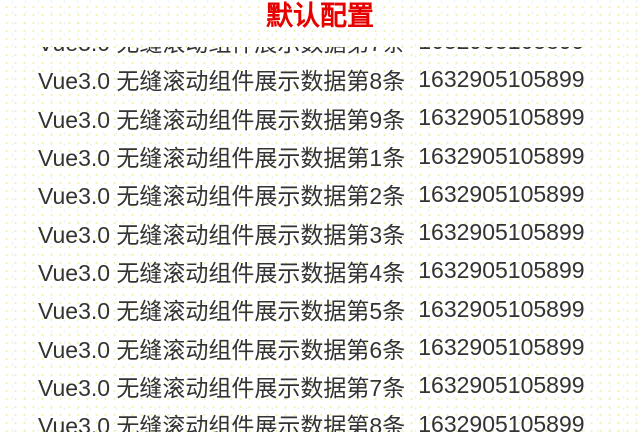 This screenshot has width=640, height=432. What do you see at coordinates (222, 272) in the screenshot?
I see `list-item-title: Vue3.0 无缝滚动组件展示数据第4条` at bounding box center [222, 272].